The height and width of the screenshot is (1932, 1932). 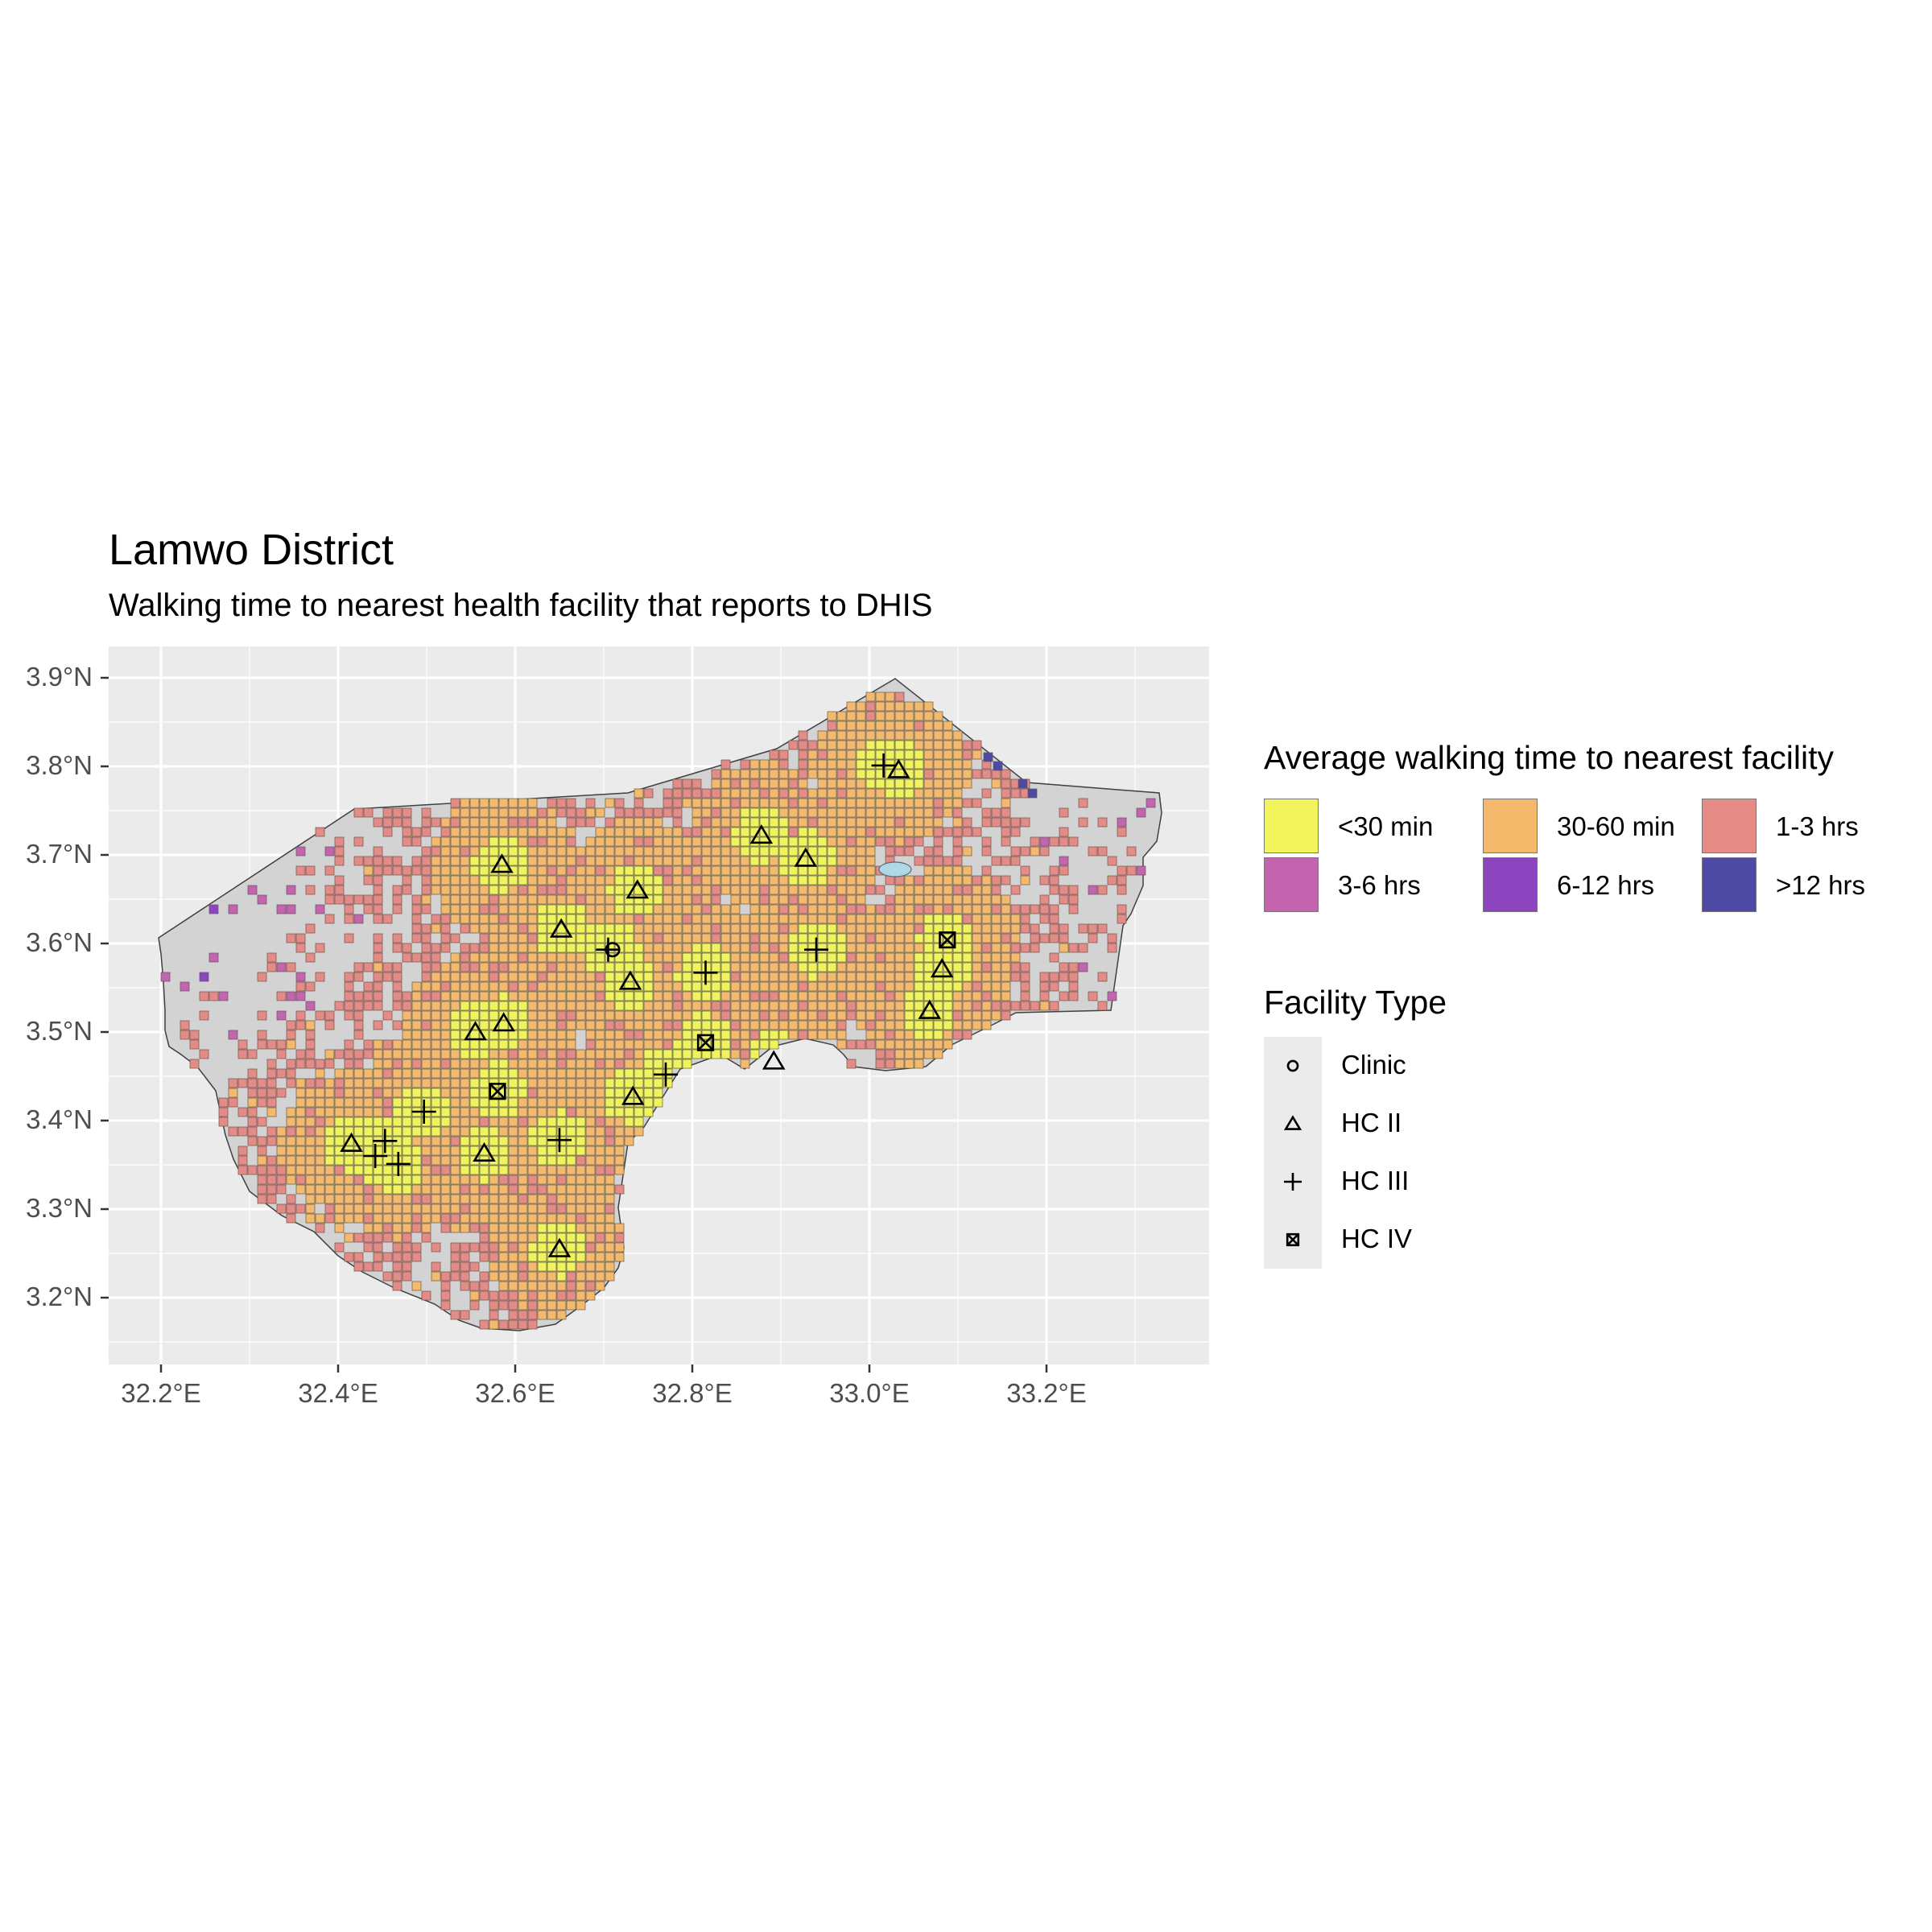 I want to click on facility-marker, so click(x=385, y=1141).